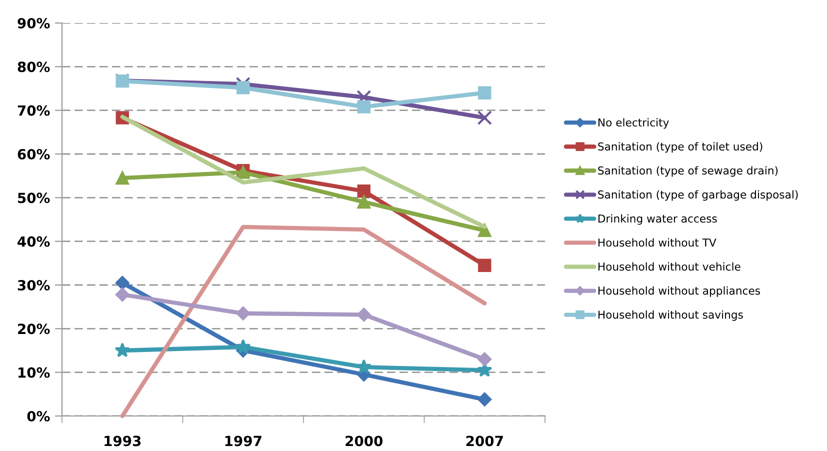 The image size is (827, 451). What do you see at coordinates (34, 329) in the screenshot?
I see `y-tick-label: 20%` at bounding box center [34, 329].